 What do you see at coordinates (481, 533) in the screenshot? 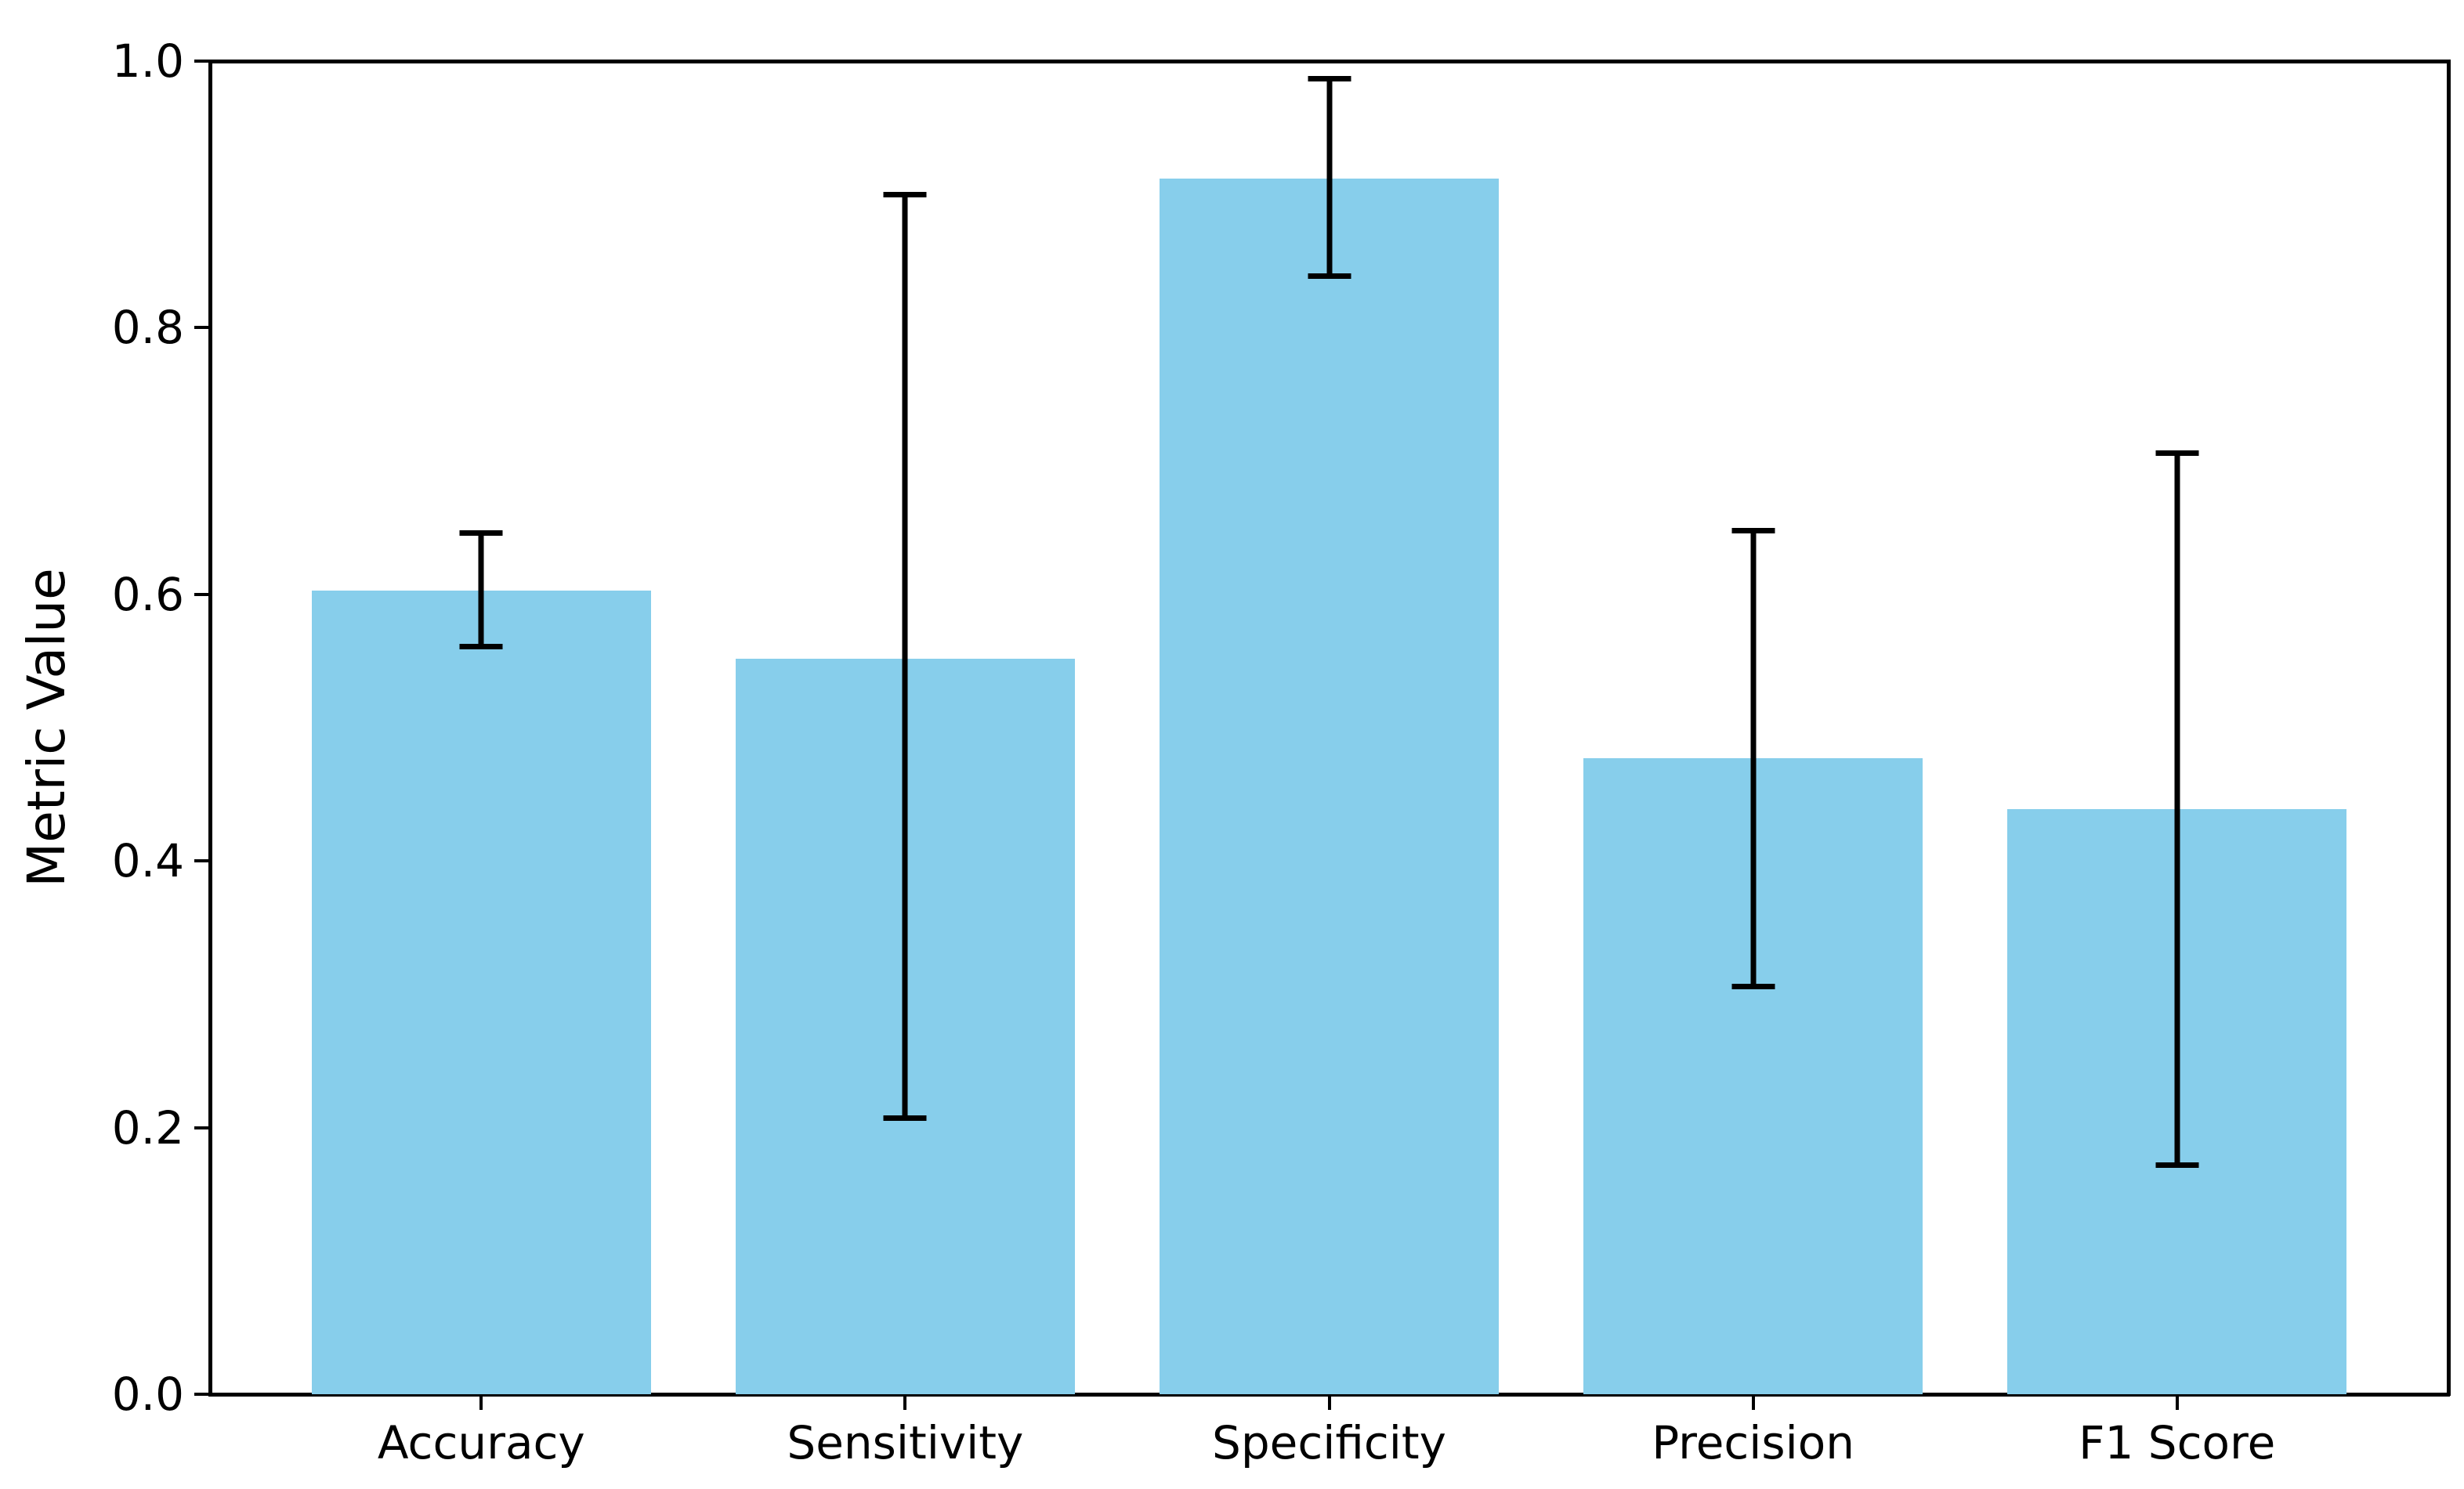
I see `error-cap-high-accuracy` at bounding box center [481, 533].